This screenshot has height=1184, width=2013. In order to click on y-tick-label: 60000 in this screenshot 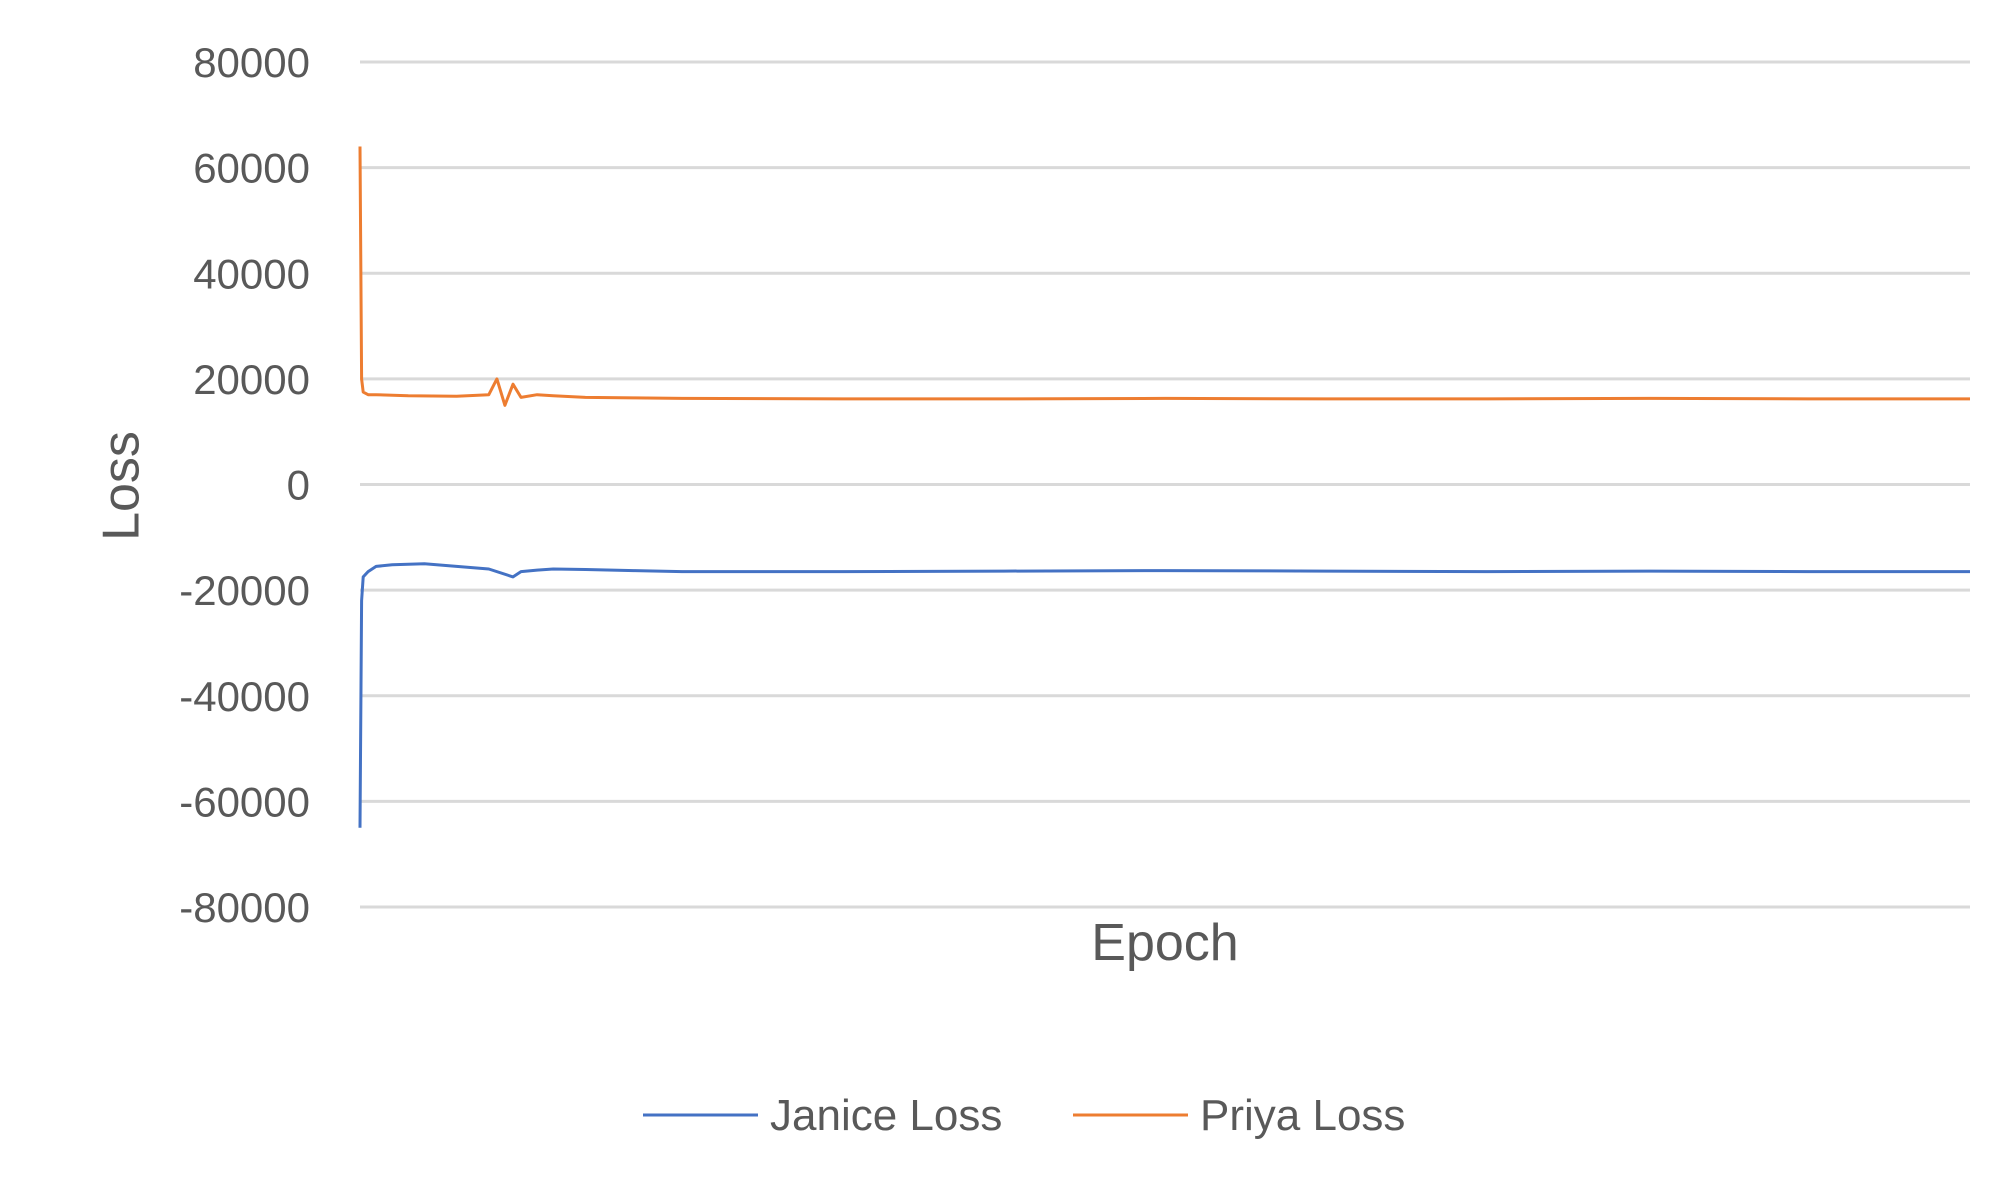, I will do `click(251, 168)`.